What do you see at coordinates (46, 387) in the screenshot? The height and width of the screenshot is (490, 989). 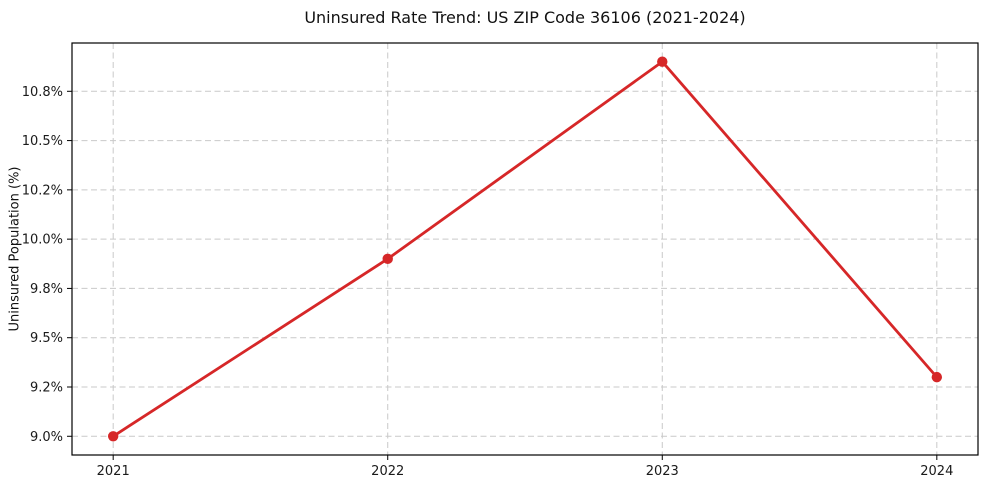 I see `y-tick-label: 9.2%` at bounding box center [46, 387].